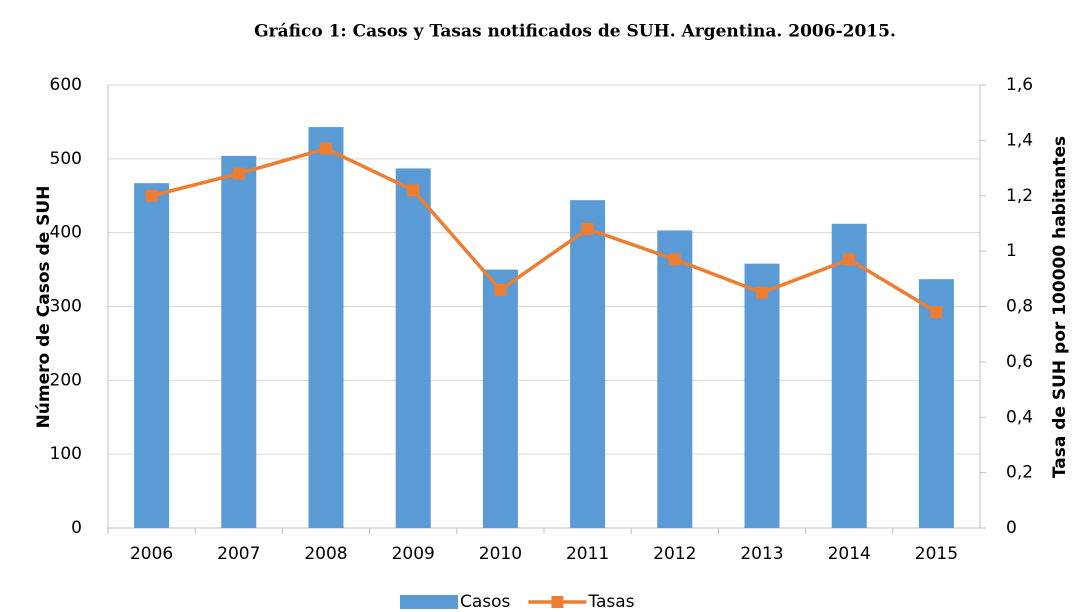 The height and width of the screenshot is (612, 1074). What do you see at coordinates (1019, 307) in the screenshot?
I see `y2-tick-label: 0,8` at bounding box center [1019, 307].